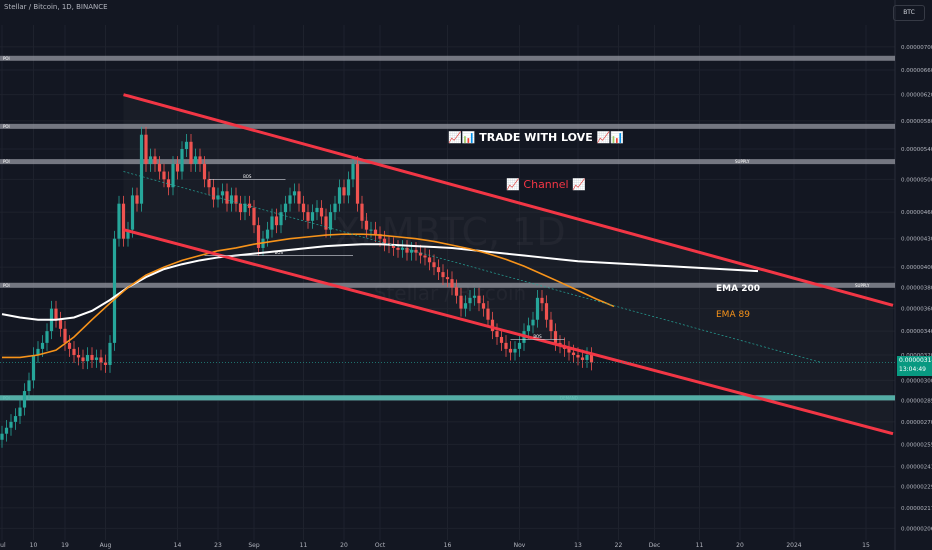  What do you see at coordinates (619, 545) in the screenshot?
I see `x-tick-label: 22` at bounding box center [619, 545].